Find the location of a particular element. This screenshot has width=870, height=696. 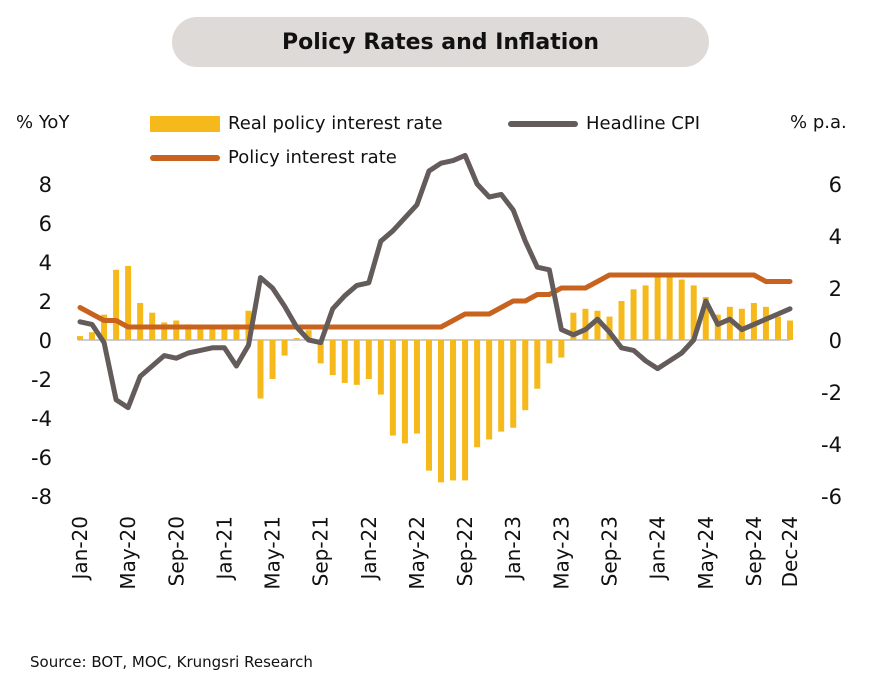

legend-label-policy-rate: Policy interest rate is located at coordinates (312, 157).